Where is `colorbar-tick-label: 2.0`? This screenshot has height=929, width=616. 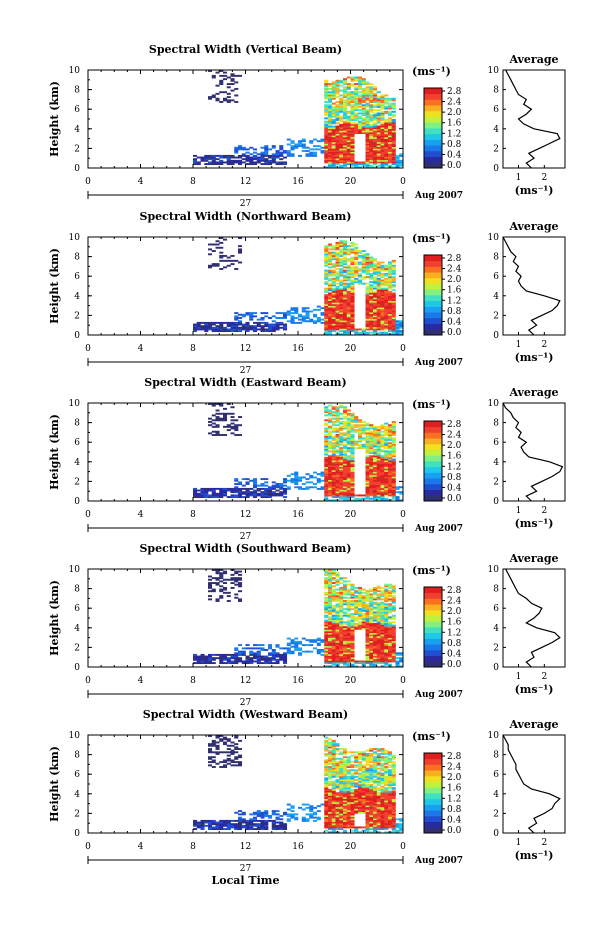
colorbar-tick-label: 2.0 is located at coordinates (454, 280).